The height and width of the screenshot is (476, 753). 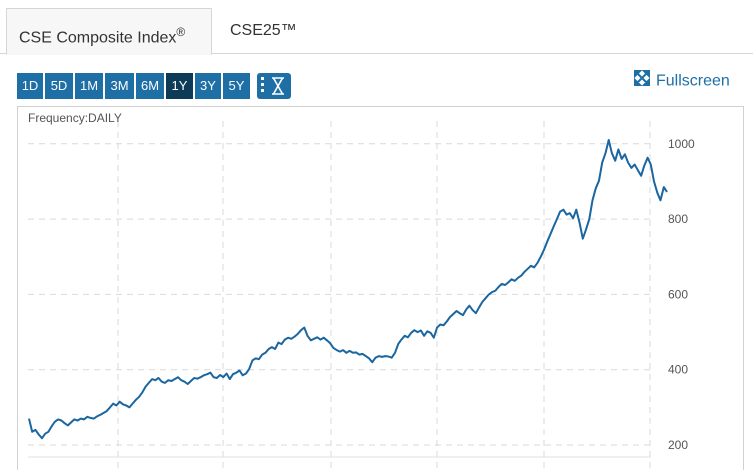 I want to click on tab-cse-composite-index: CSE Composite Index®, so click(x=109, y=31).